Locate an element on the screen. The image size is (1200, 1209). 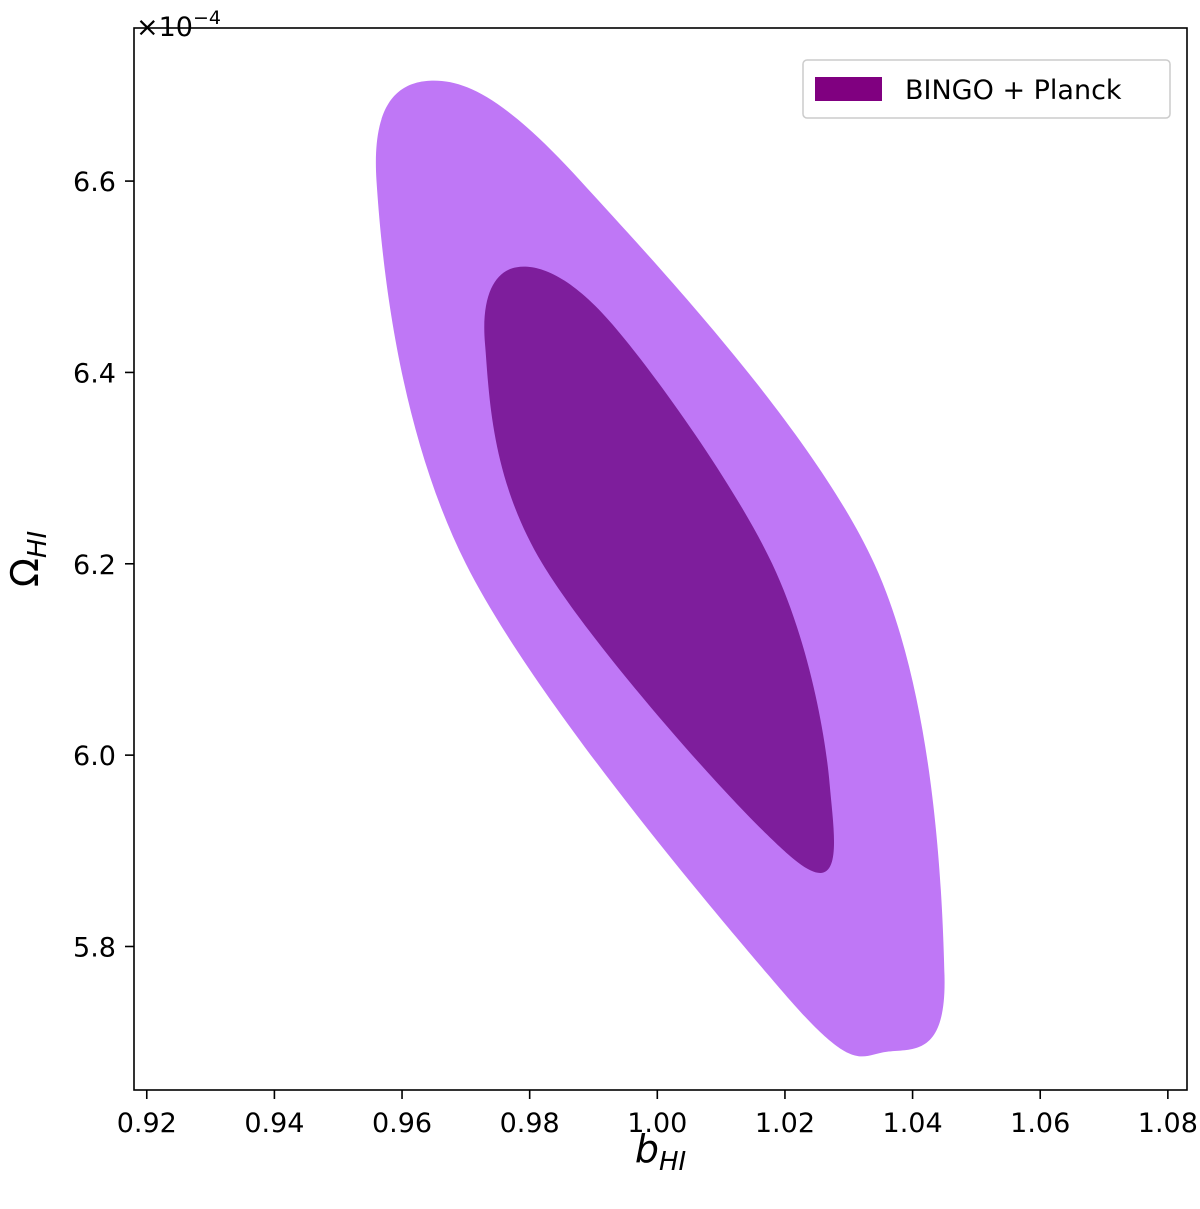
legend-box is located at coordinates (986, 89).